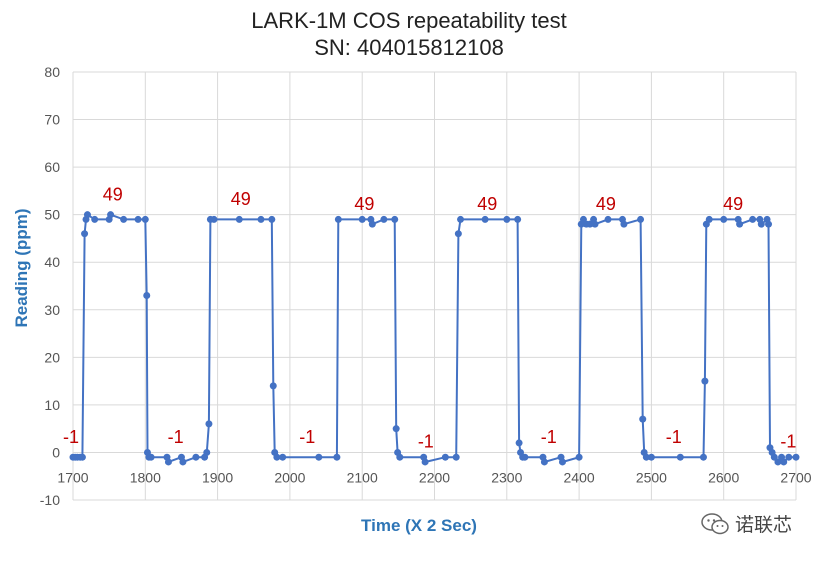 This screenshot has height=562, width=818. What do you see at coordinates (506, 477) in the screenshot?
I see `x-tick-label: 2300` at bounding box center [506, 477].